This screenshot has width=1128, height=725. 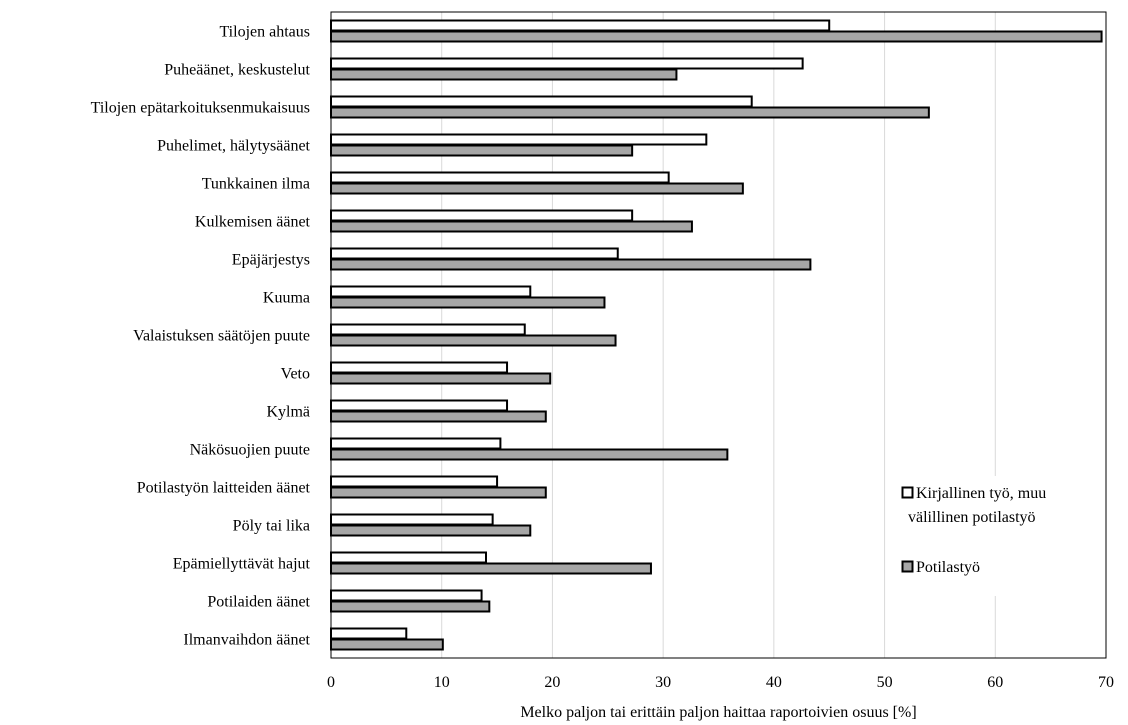 I want to click on category-label: Valaistuksen säätöjen puute, so click(x=221, y=336).